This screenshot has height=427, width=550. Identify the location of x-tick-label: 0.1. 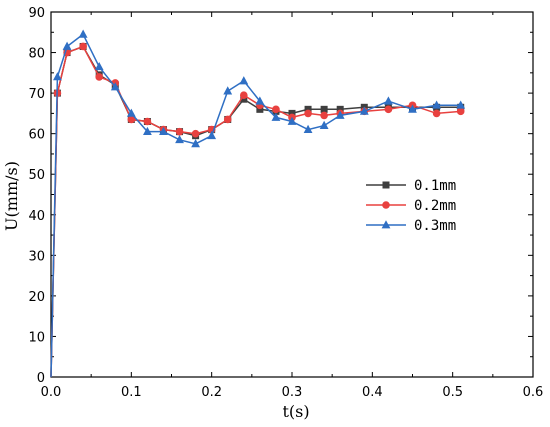
(131, 392).